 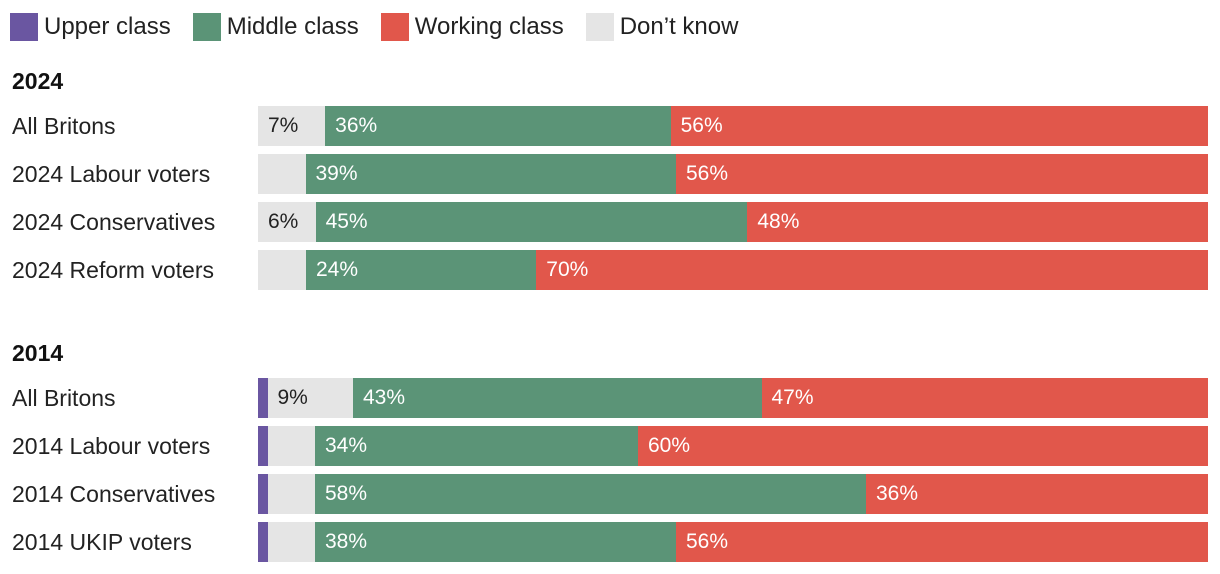 I want to click on legend-item-upper: Upper class, so click(x=90, y=27).